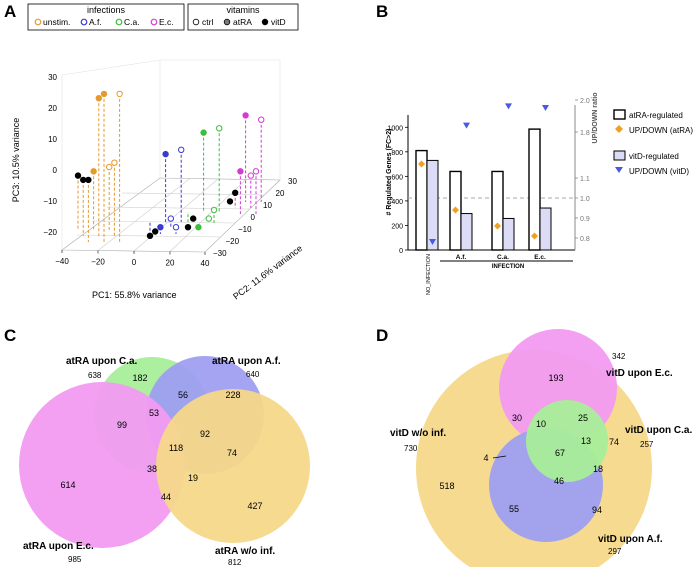 Image resolution: width=700 pixels, height=567 pixels. Describe the element at coordinates (267, 272) in the screenshot. I see `pca-ylabel: PC2: 11.6% variance` at that location.